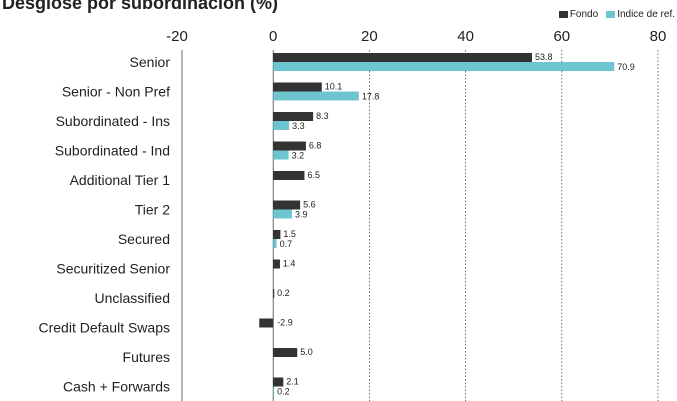 The image size is (677, 401). I want to click on x-tick-label-3: 40, so click(465, 36).